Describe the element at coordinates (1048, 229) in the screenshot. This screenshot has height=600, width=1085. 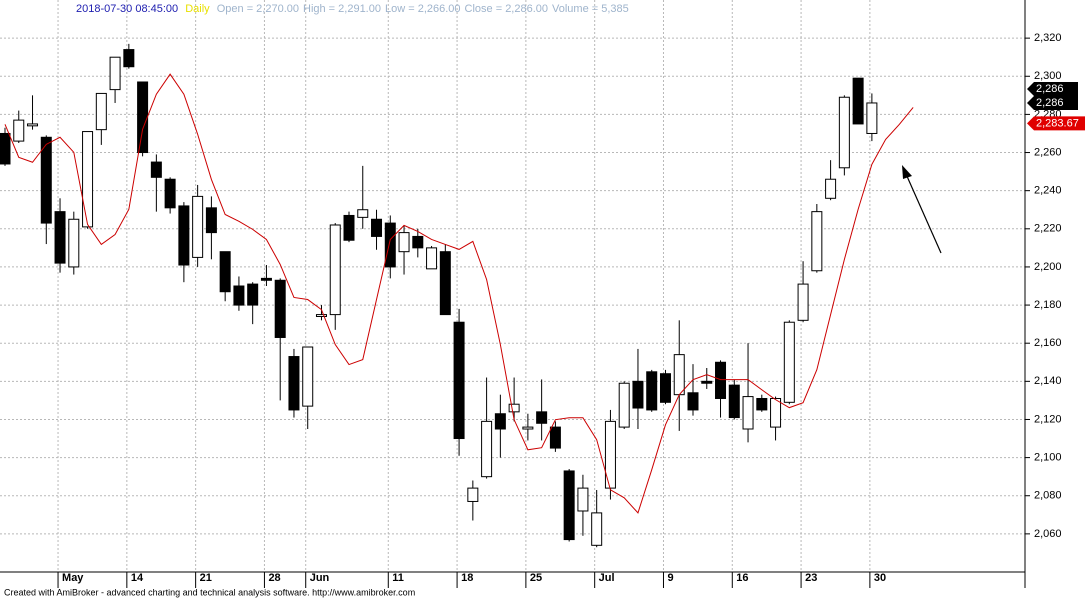
I see `y-tick-label: 2,220` at that location.